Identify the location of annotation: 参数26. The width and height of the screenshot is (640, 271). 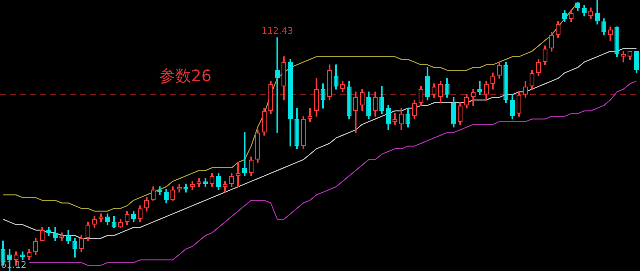
(185, 76).